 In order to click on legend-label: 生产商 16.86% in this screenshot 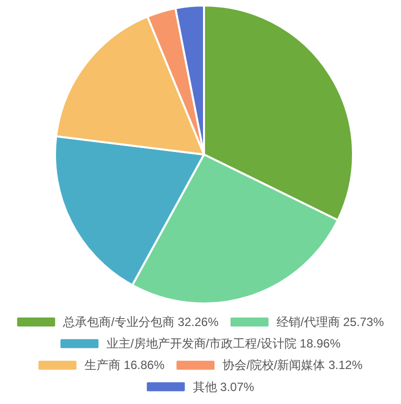, I will do `click(124, 365)`.